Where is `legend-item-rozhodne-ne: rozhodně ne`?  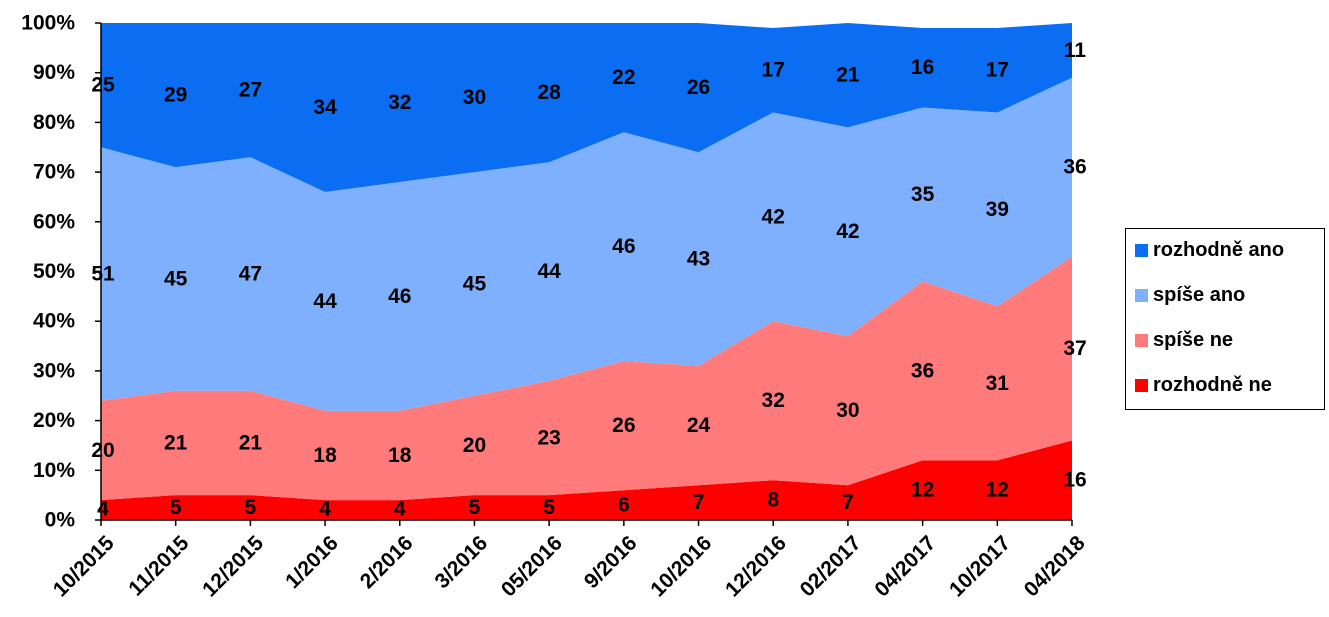
legend-item-rozhodne-ne: rozhodně ne is located at coordinates (1203, 385).